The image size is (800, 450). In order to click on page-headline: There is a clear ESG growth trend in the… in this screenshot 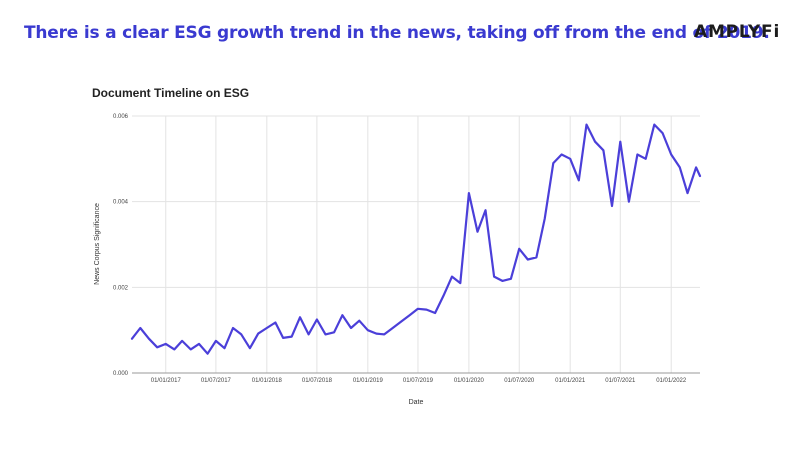, I will do `click(397, 33)`.